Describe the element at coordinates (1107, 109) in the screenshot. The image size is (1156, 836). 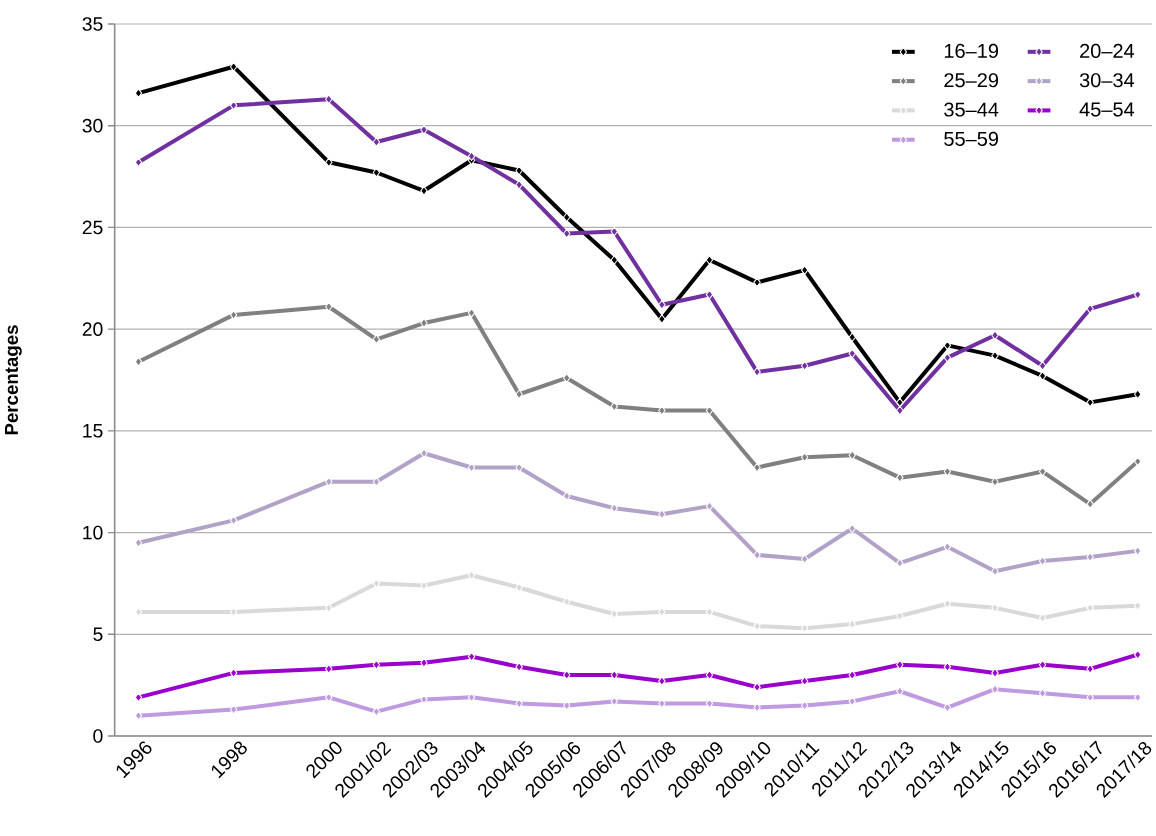
I see `legend-label: 45–54` at that location.